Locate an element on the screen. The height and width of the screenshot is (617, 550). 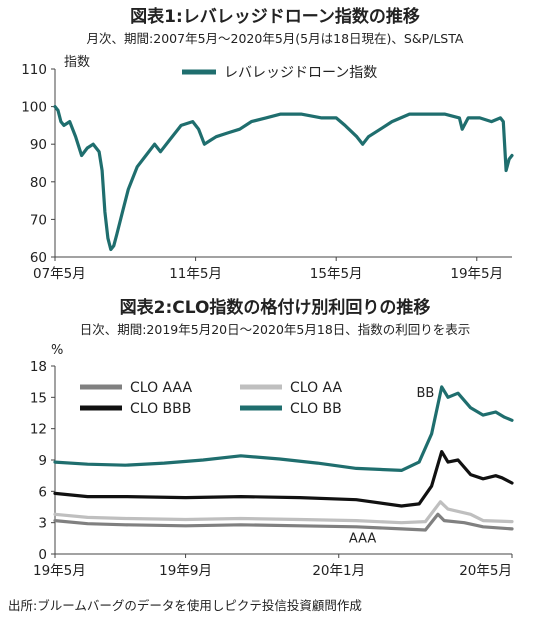
x-tick-label: 20年1月 is located at coordinates (338, 571).